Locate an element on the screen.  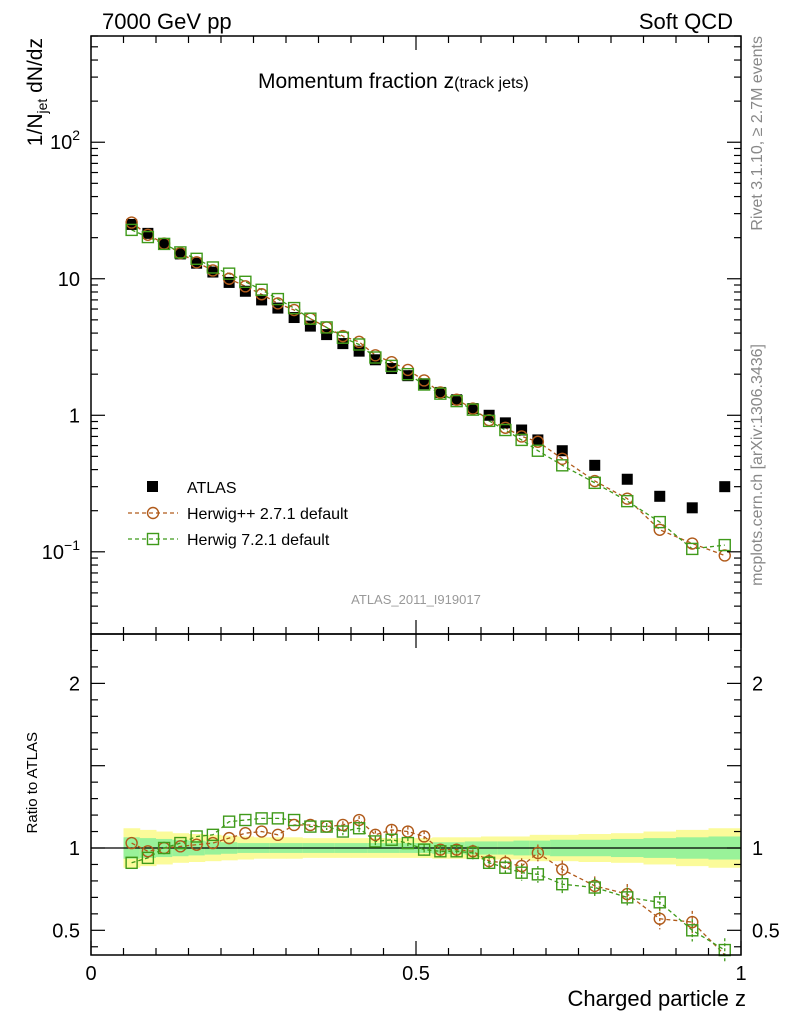
ratio-herwig7-line is located at coordinates (428, 884).